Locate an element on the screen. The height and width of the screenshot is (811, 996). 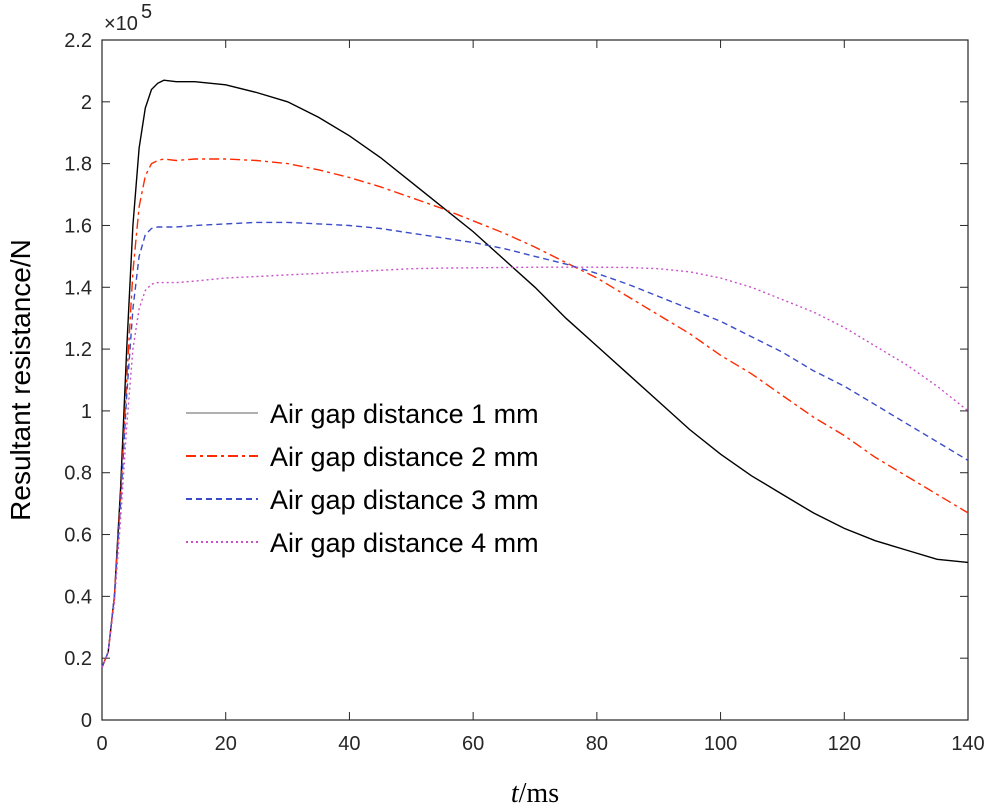
y-exponent-base: ×10 is located at coordinates (121, 24).